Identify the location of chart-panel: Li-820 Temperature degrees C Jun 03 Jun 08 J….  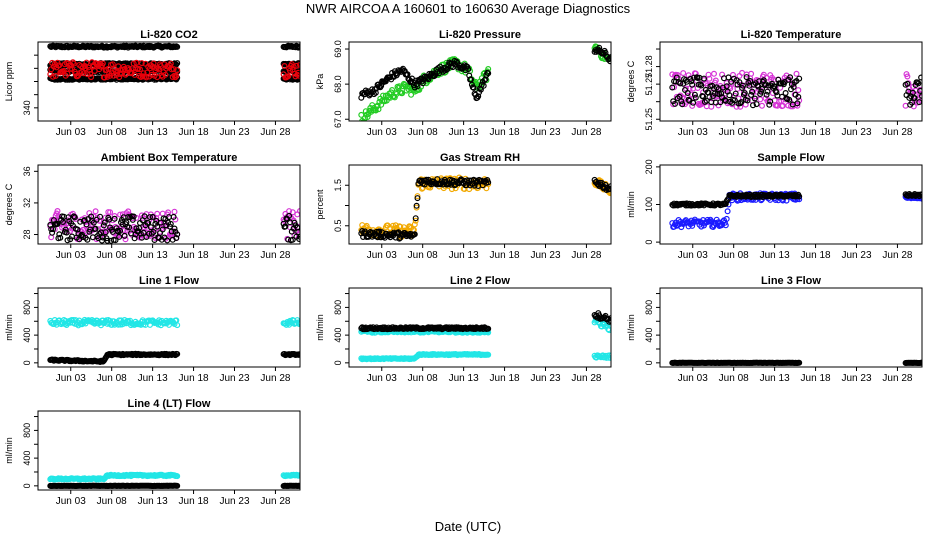
(774, 83).